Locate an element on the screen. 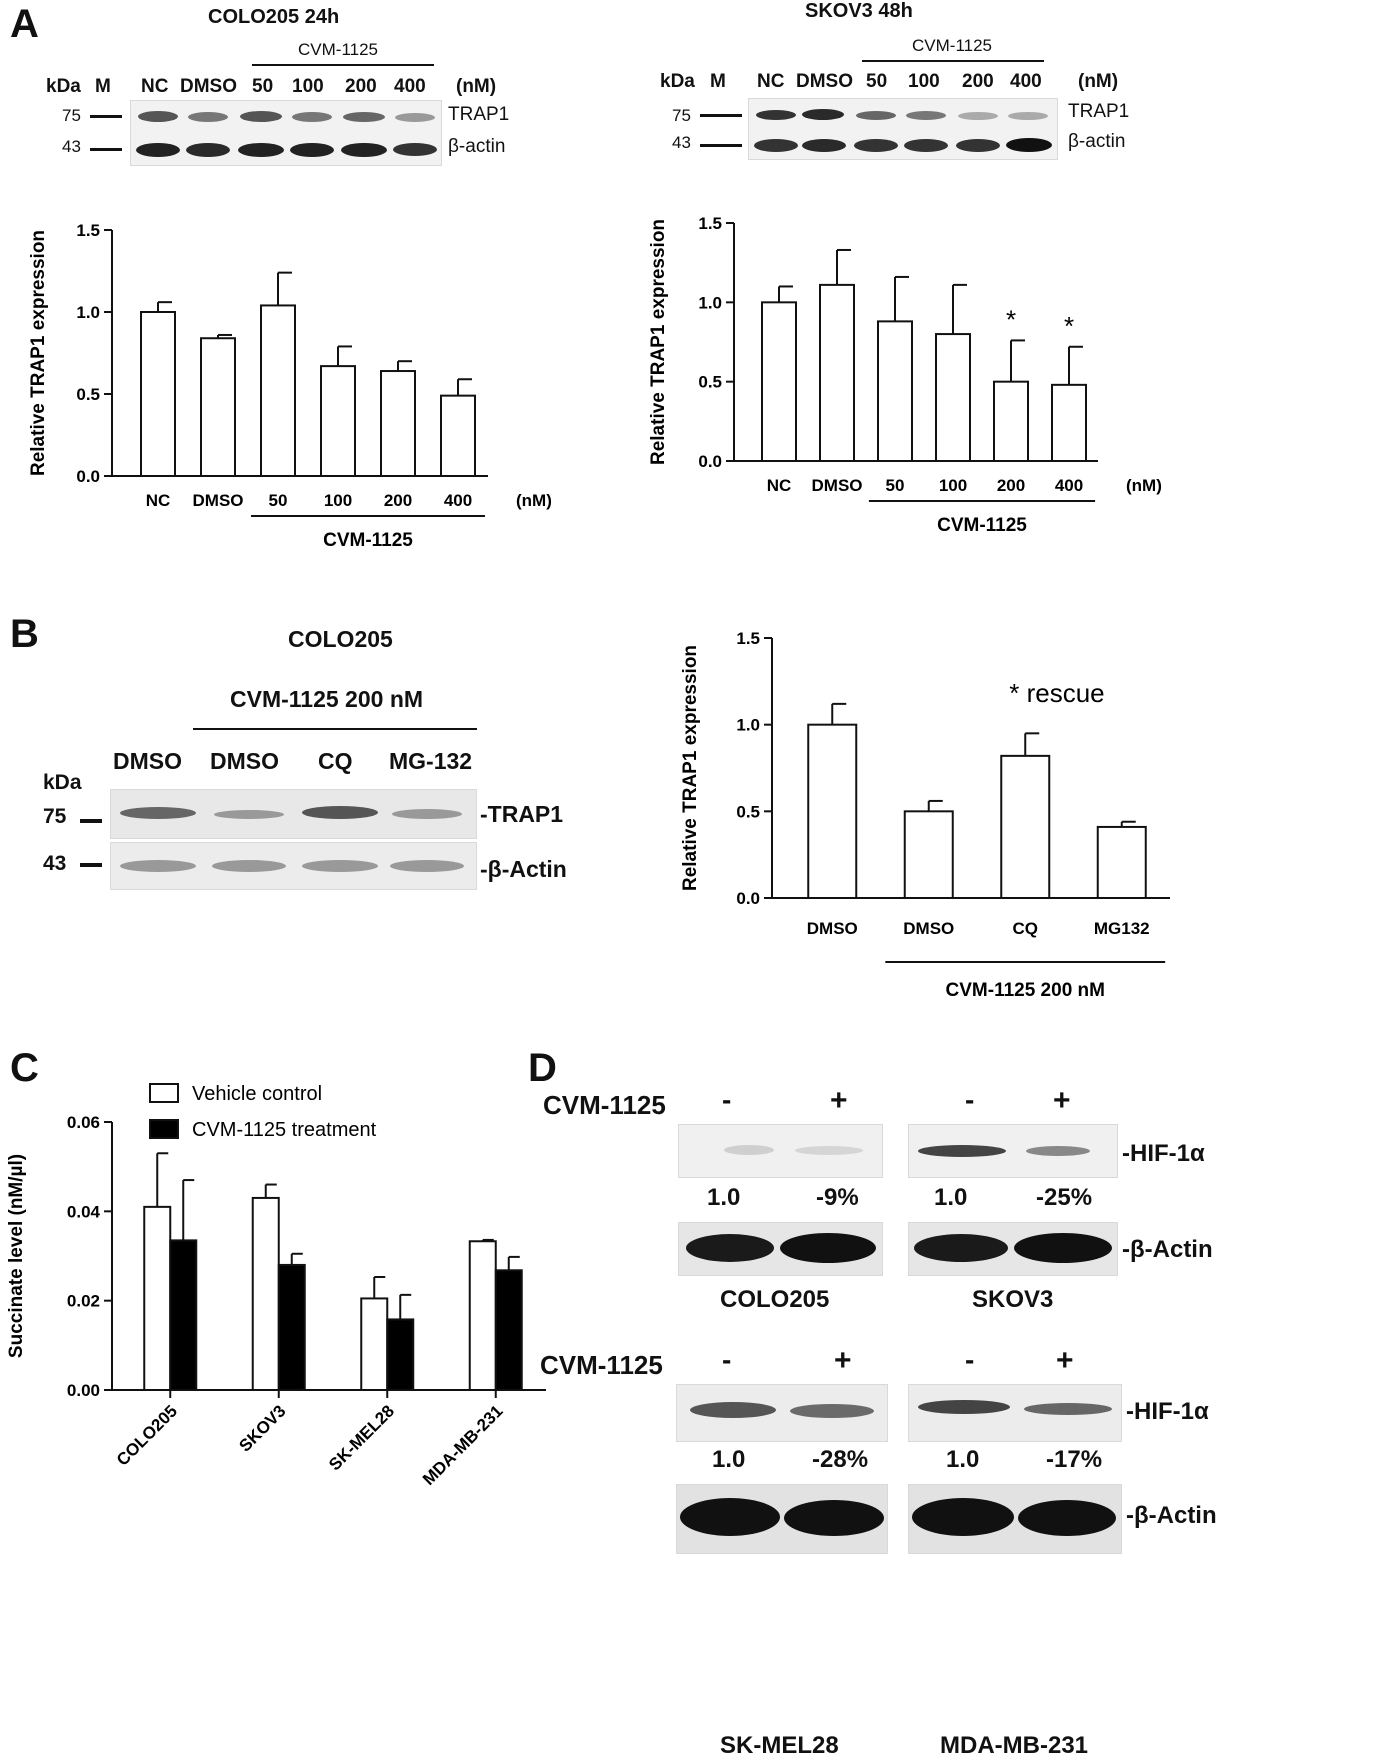 The image size is (1379, 1764). protein-label: -TRAP1 is located at coordinates (522, 814).